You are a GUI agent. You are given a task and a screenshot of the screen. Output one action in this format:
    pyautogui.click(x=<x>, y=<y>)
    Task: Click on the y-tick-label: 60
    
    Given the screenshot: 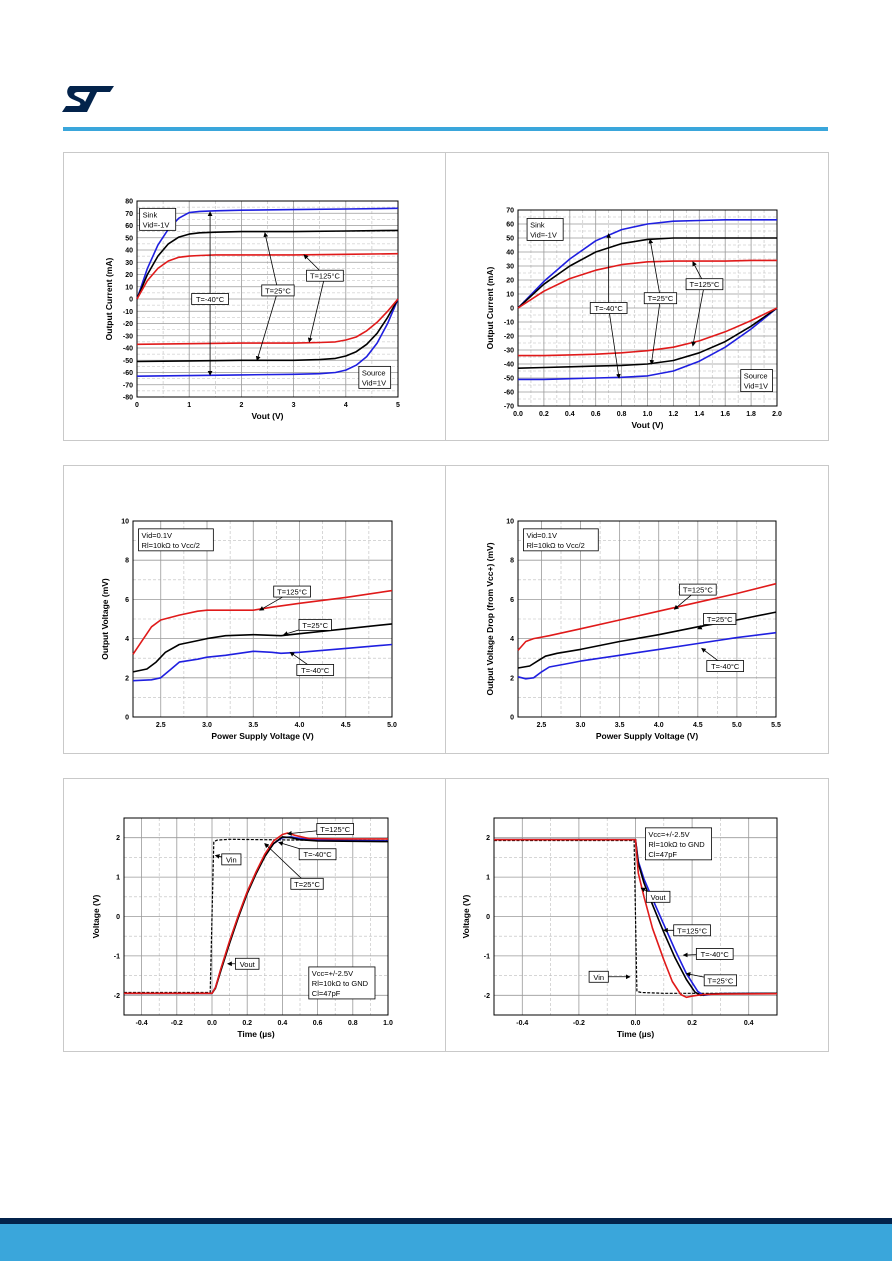 What is the action you would take?
    pyautogui.click(x=510, y=225)
    